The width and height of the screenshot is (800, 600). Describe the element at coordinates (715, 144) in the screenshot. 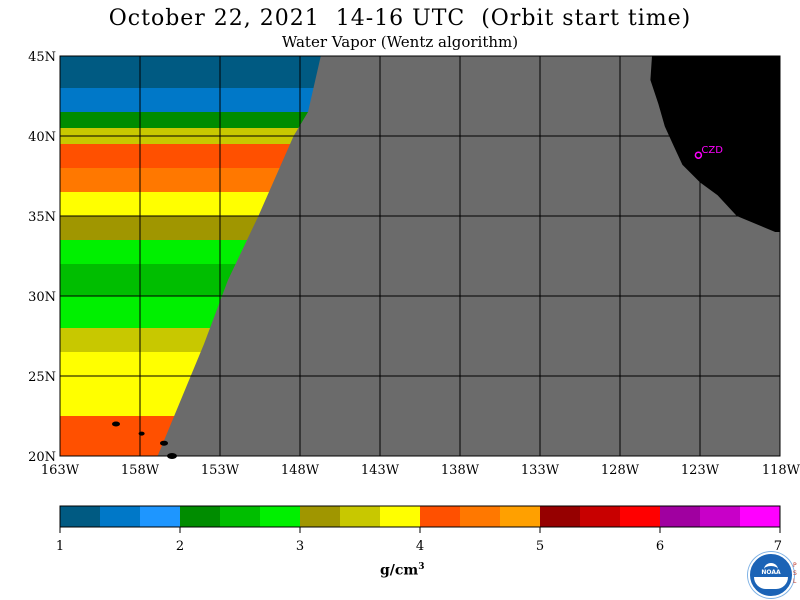

I see `land-mass` at that location.